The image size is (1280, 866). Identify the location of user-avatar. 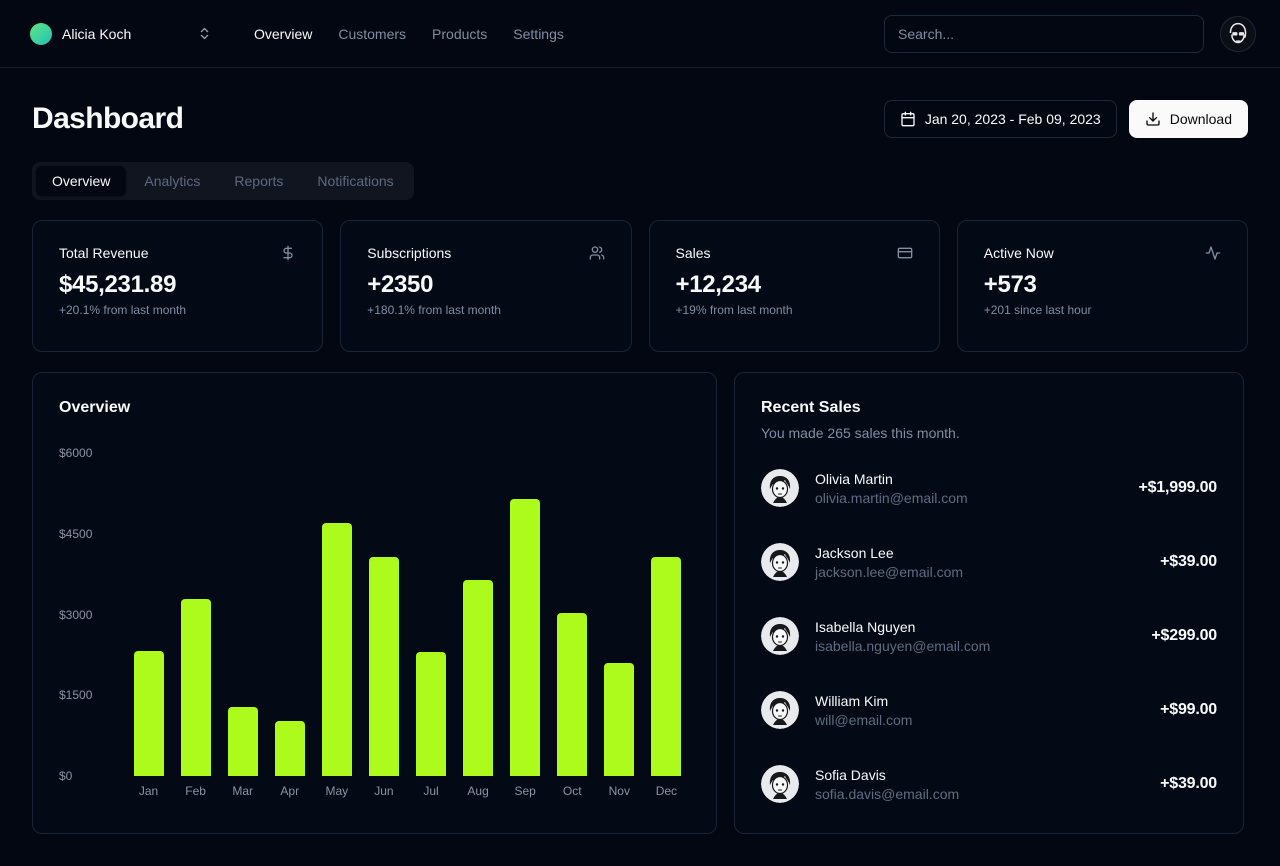
(1238, 33).